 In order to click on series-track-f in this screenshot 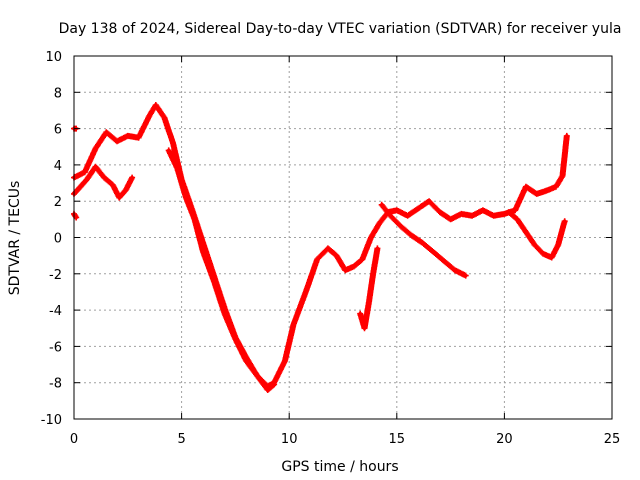, I will do `click(369, 288)`.